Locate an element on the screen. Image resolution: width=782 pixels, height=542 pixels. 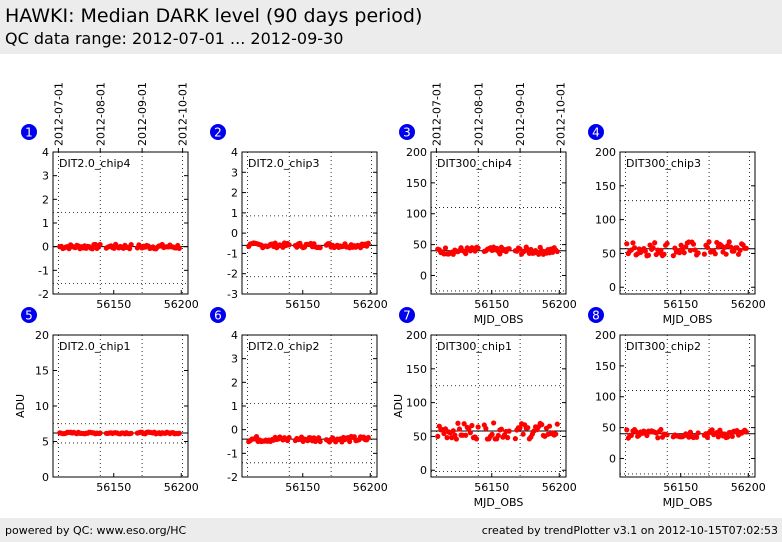
series-label: DIT2.0_chip4 is located at coordinates (94, 163).